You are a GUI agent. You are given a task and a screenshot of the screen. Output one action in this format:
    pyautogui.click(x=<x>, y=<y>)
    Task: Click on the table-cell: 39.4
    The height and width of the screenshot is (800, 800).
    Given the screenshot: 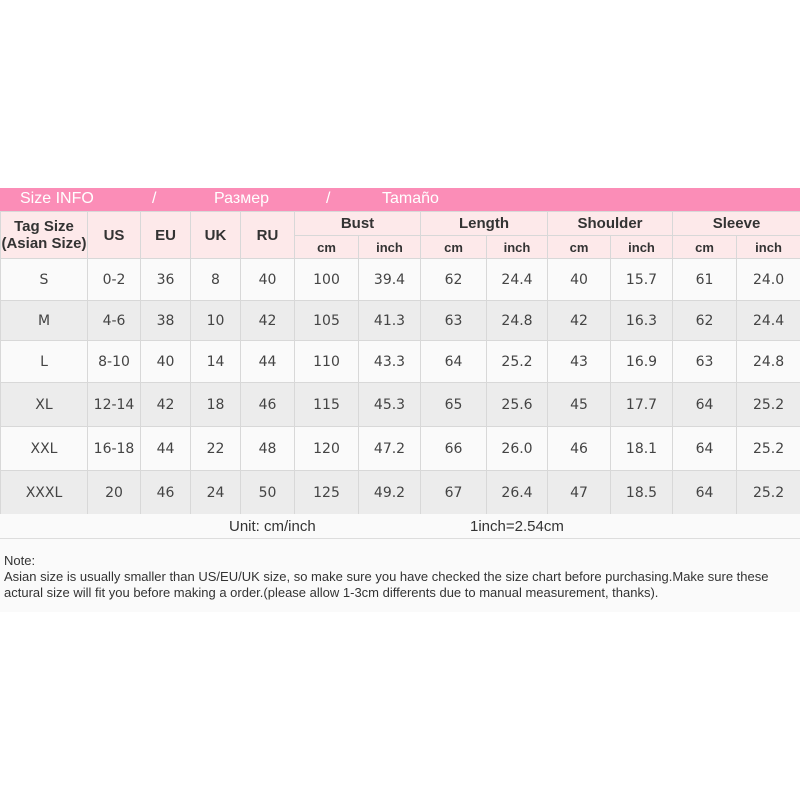 What is the action you would take?
    pyautogui.click(x=389, y=279)
    